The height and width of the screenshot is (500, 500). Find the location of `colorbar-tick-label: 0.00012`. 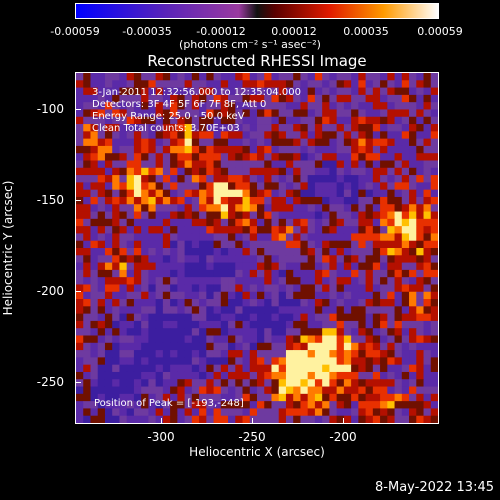

colorbar-tick-label: 0.00012 is located at coordinates (294, 31).